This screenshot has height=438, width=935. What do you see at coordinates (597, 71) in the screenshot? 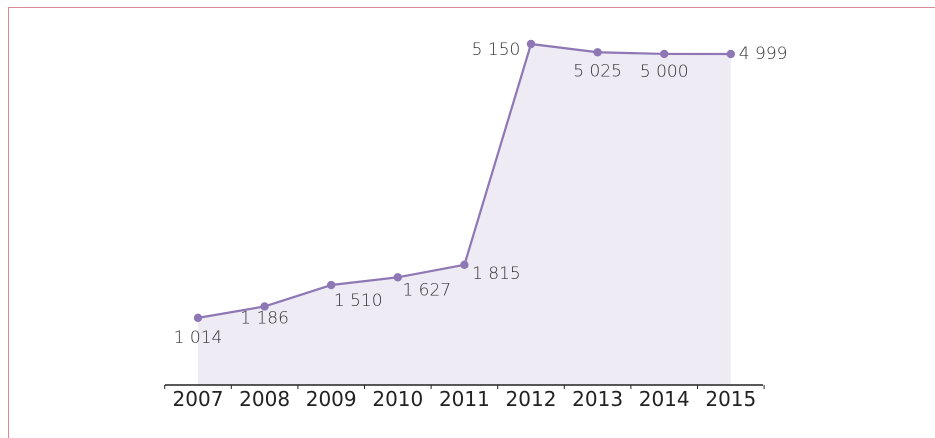
I see `data-label: 5 025` at bounding box center [597, 71].